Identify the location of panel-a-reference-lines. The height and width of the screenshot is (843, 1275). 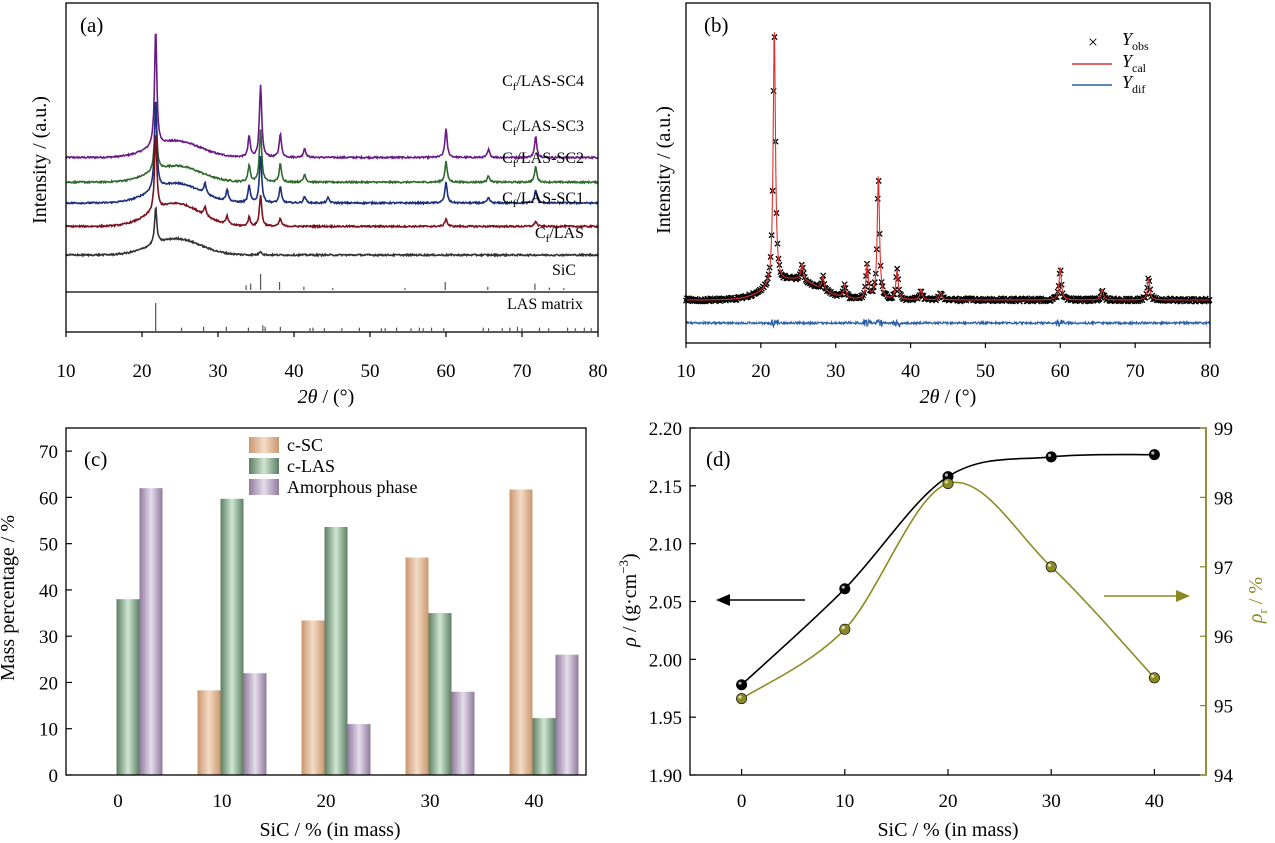
(373, 302).